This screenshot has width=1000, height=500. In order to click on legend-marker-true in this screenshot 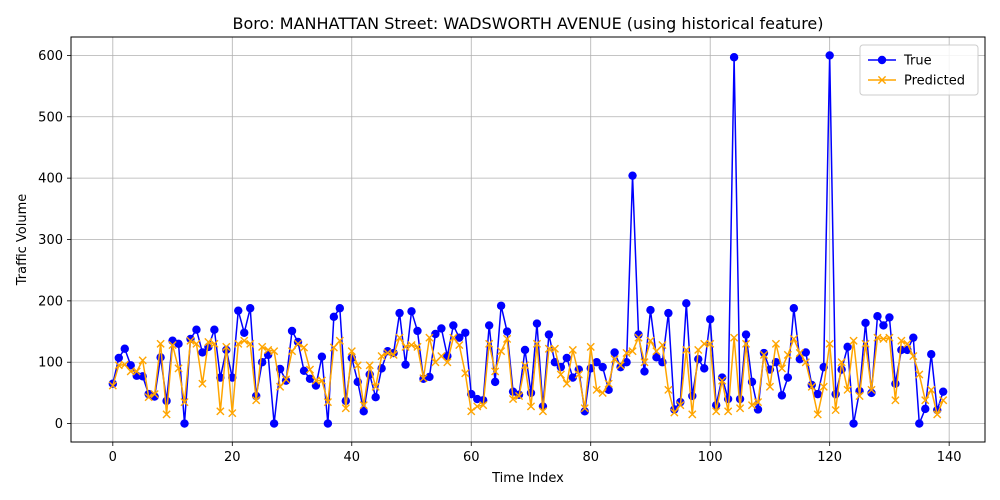, I will do `click(882, 60)`.